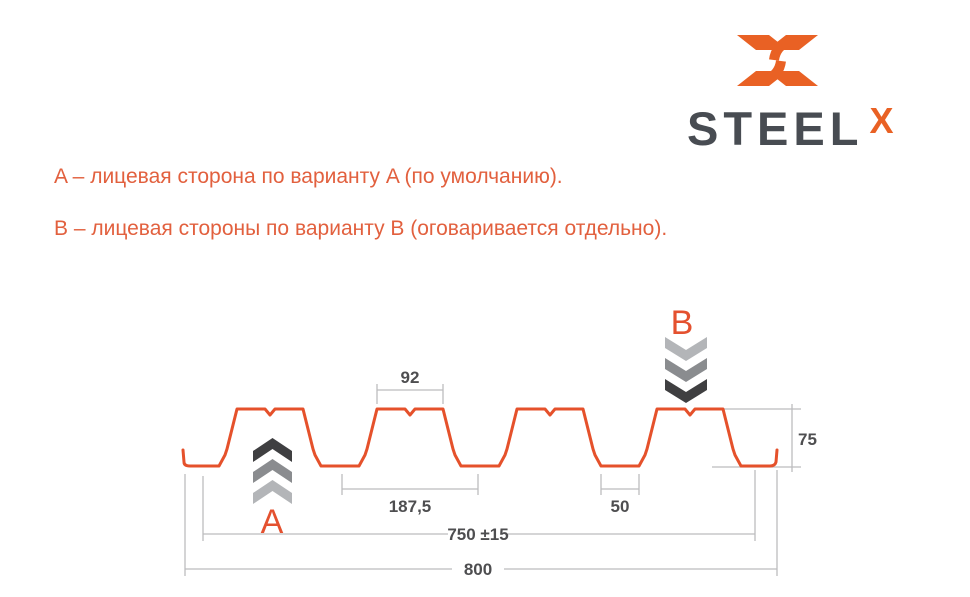  Describe the element at coordinates (807, 439) in the screenshot. I see `dim-profile-height: 75` at that location.